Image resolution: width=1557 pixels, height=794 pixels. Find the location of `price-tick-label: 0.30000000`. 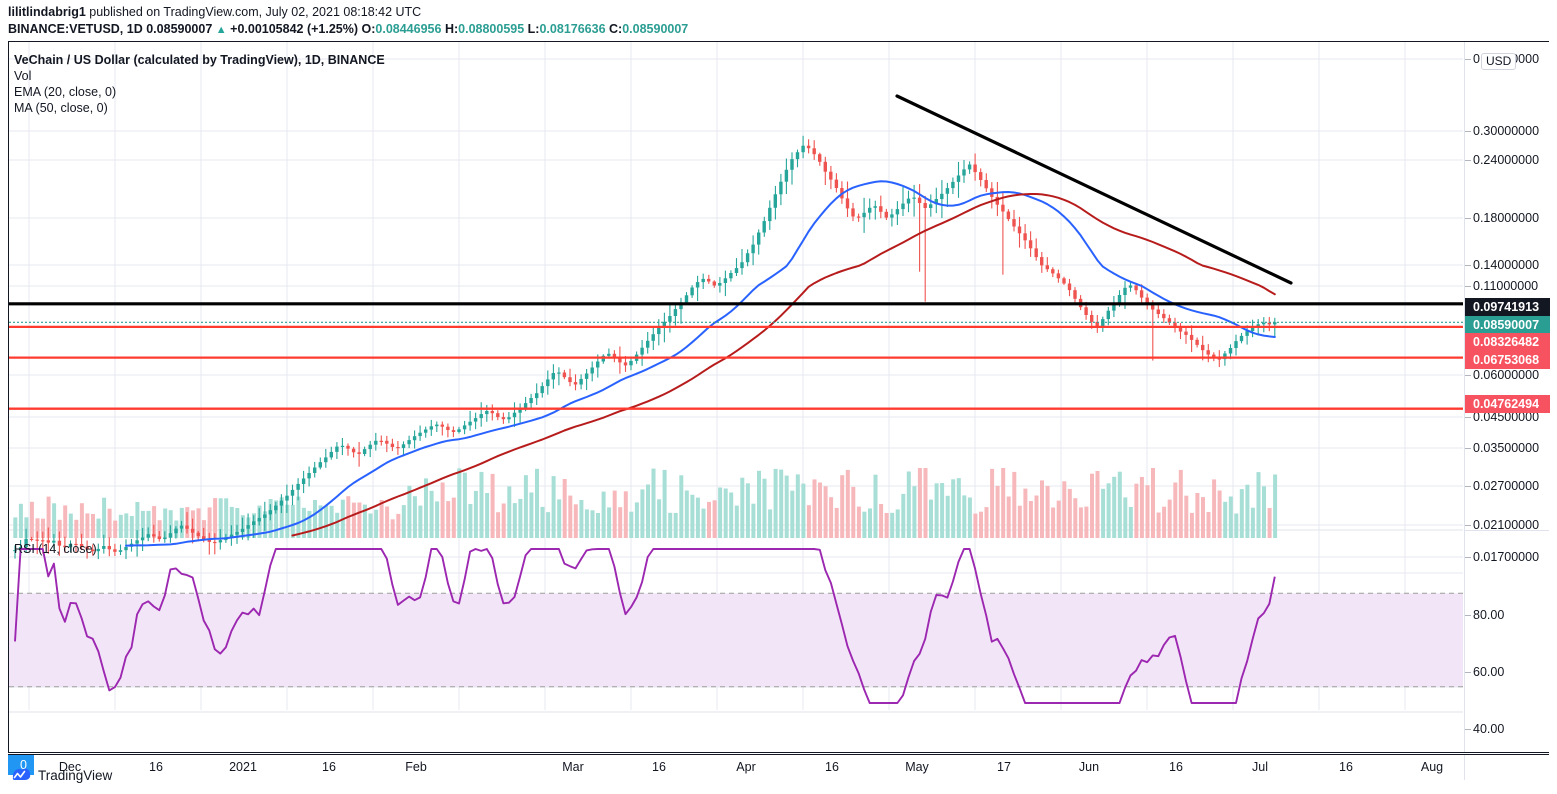

price-tick-label: 0.30000000 is located at coordinates (1506, 131).